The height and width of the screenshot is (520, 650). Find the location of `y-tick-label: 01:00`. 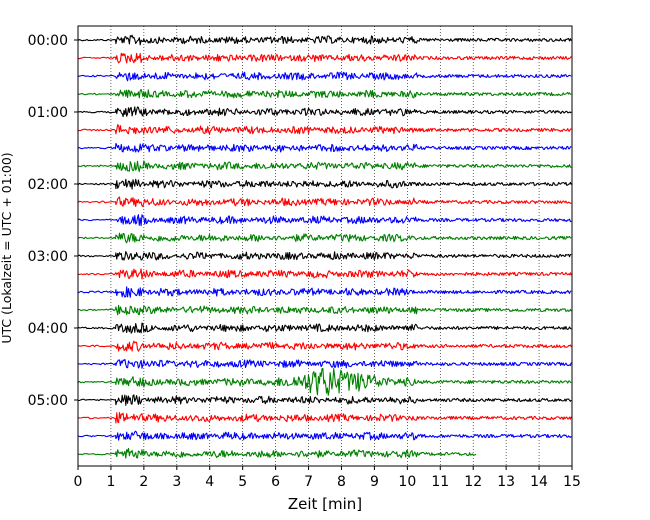

y-tick-label: 01:00 is located at coordinates (48, 113).